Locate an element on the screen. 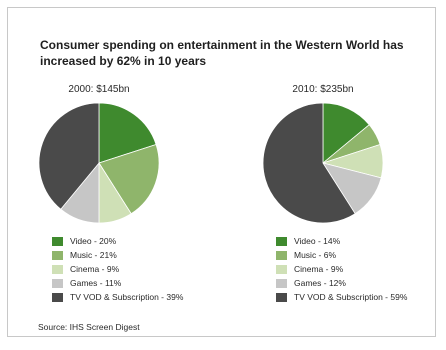 The height and width of the screenshot is (350, 446). legend-item: Music - 21% is located at coordinates (117, 255).